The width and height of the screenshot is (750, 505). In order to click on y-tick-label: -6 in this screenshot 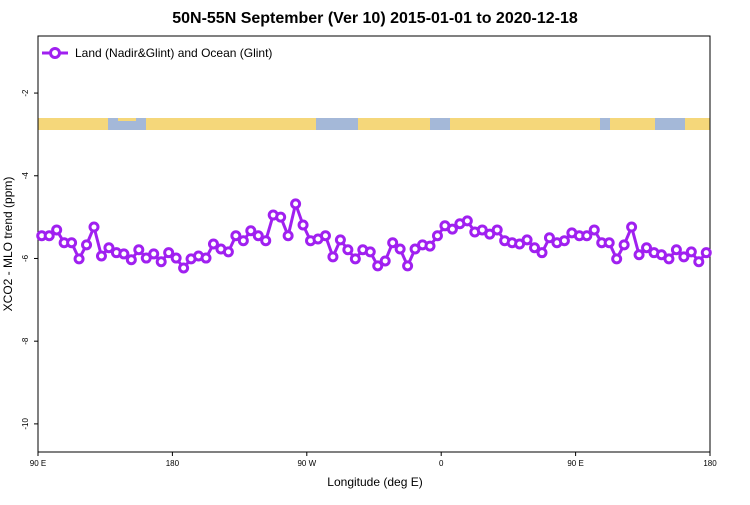, I will do `click(25, 258)`.